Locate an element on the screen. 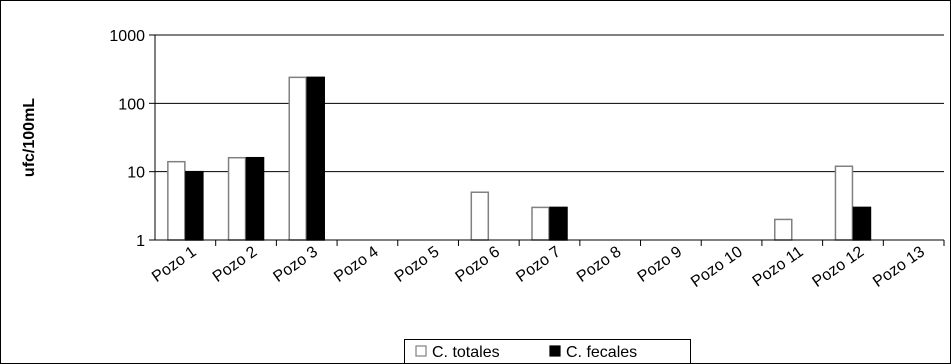 The image size is (951, 364). y-tick-label: 1 is located at coordinates (140, 241).